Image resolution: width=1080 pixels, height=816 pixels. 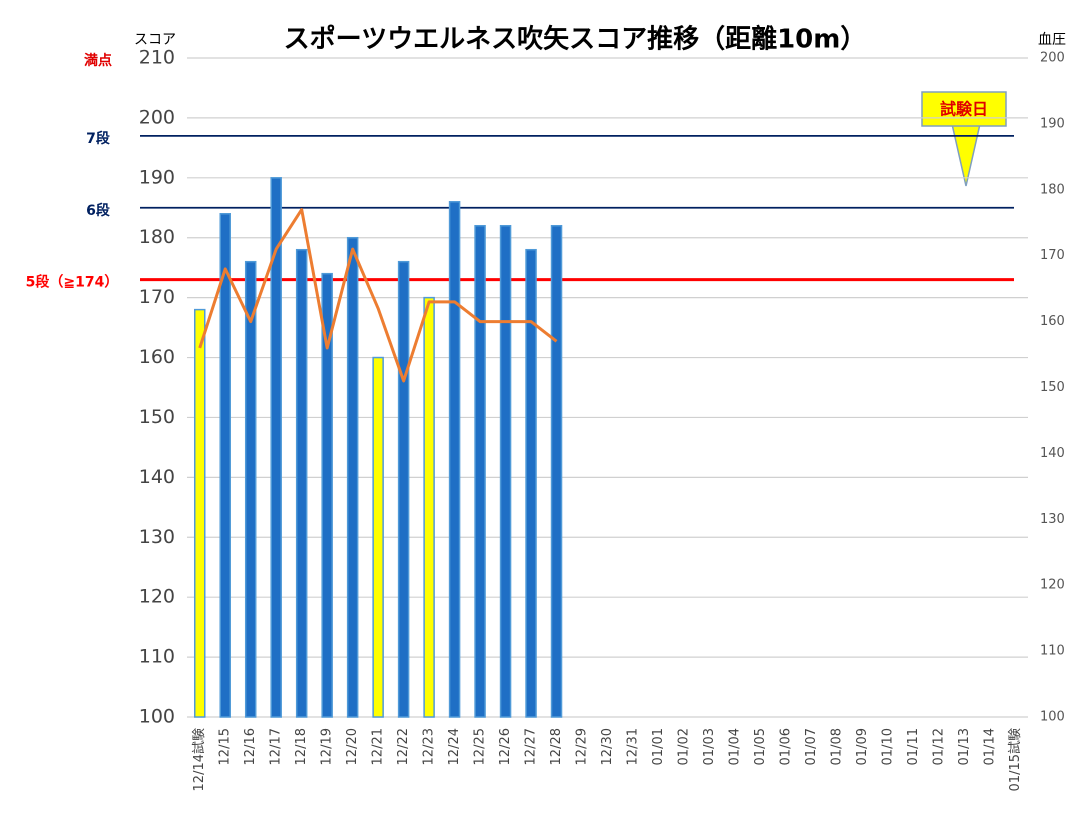 I want to click on y2-tick-label: 130, so click(x=1052, y=519).